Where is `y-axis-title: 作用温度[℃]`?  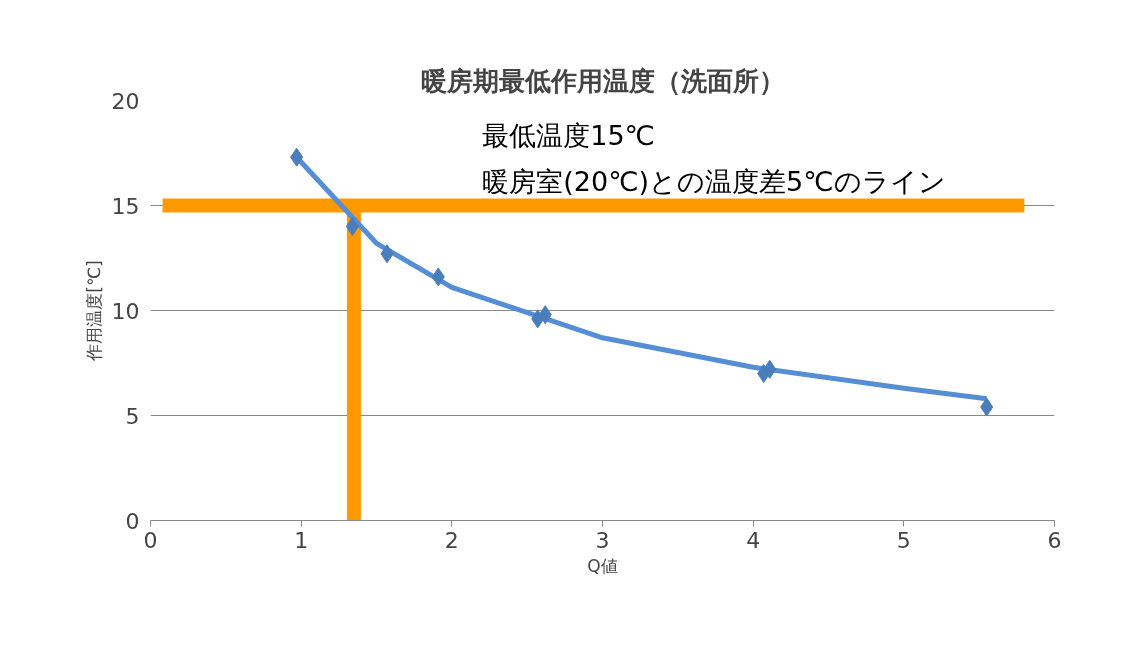 y-axis-title: 作用温度[℃] is located at coordinates (93, 311).